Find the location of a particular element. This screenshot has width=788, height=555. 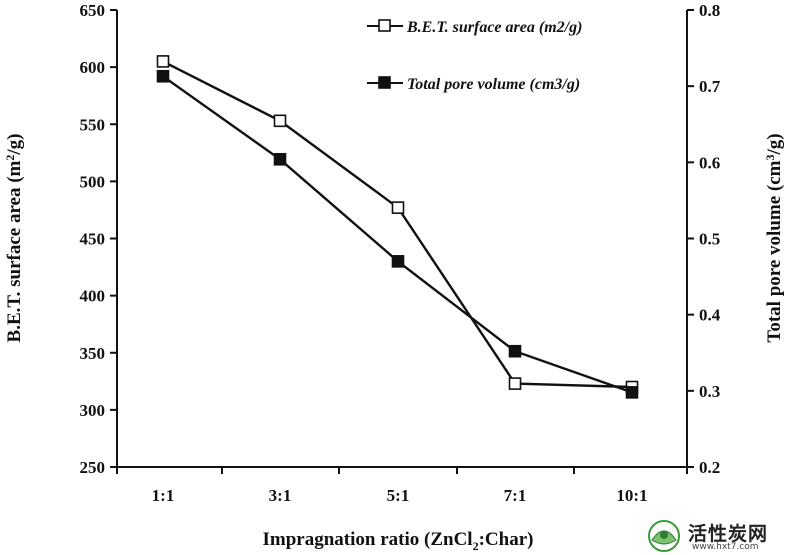

right-tick-label: 0.3 is located at coordinates (709, 391).